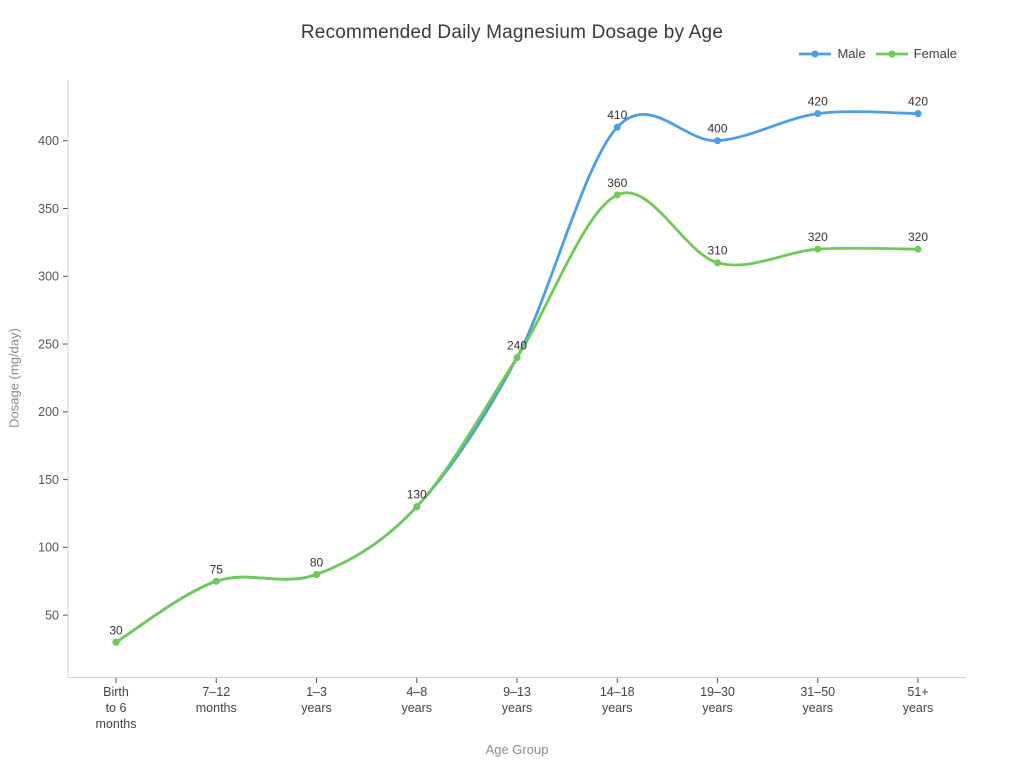 The width and height of the screenshot is (1024, 768). What do you see at coordinates (918, 700) in the screenshot?
I see `x-tick-label: 51+ years` at bounding box center [918, 700].